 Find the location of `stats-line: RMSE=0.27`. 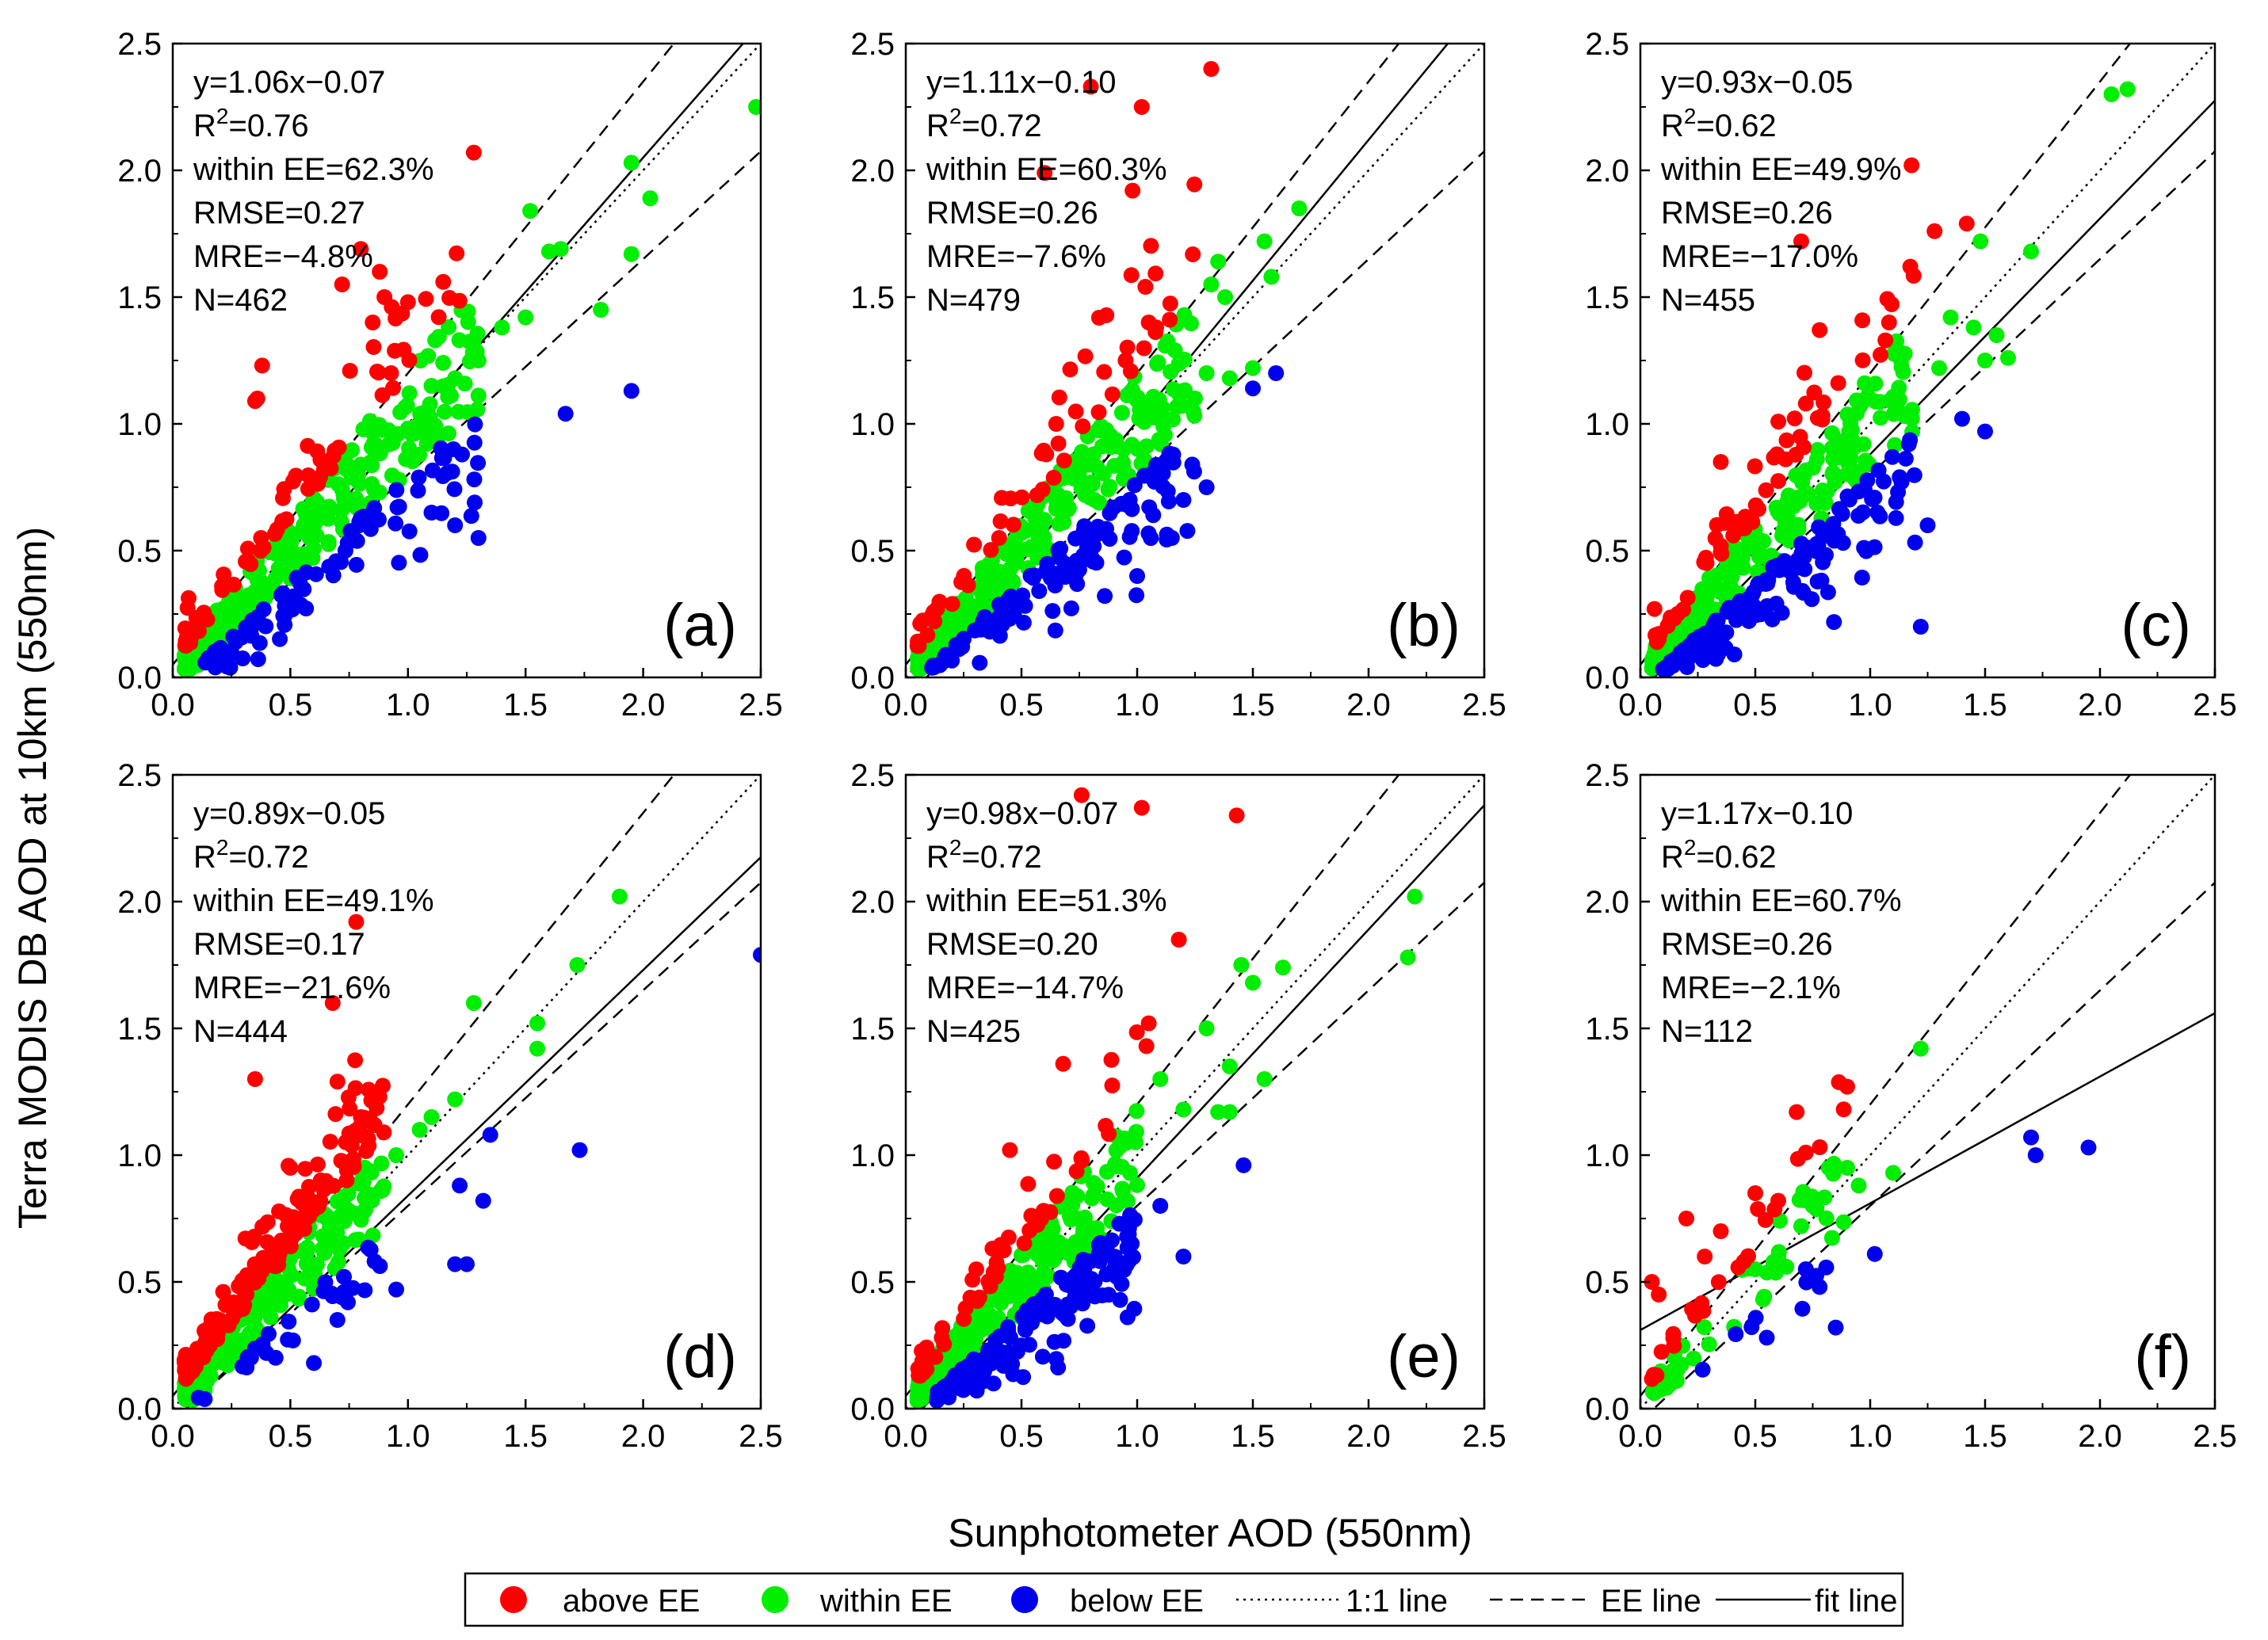

stats-line: RMSE=0.27 is located at coordinates (279, 213).